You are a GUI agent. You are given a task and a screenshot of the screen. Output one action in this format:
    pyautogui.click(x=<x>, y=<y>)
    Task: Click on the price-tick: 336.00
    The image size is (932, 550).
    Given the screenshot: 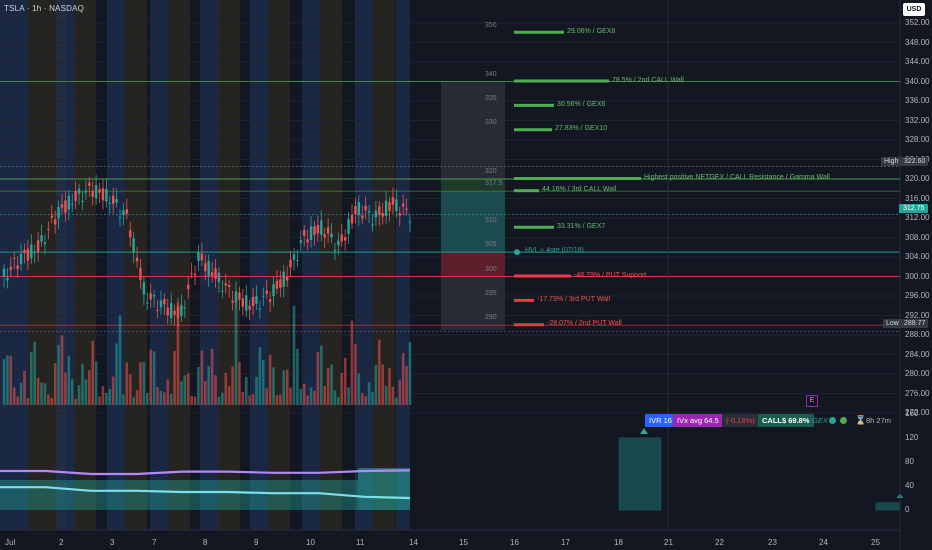 What is the action you would take?
    pyautogui.click(x=917, y=100)
    